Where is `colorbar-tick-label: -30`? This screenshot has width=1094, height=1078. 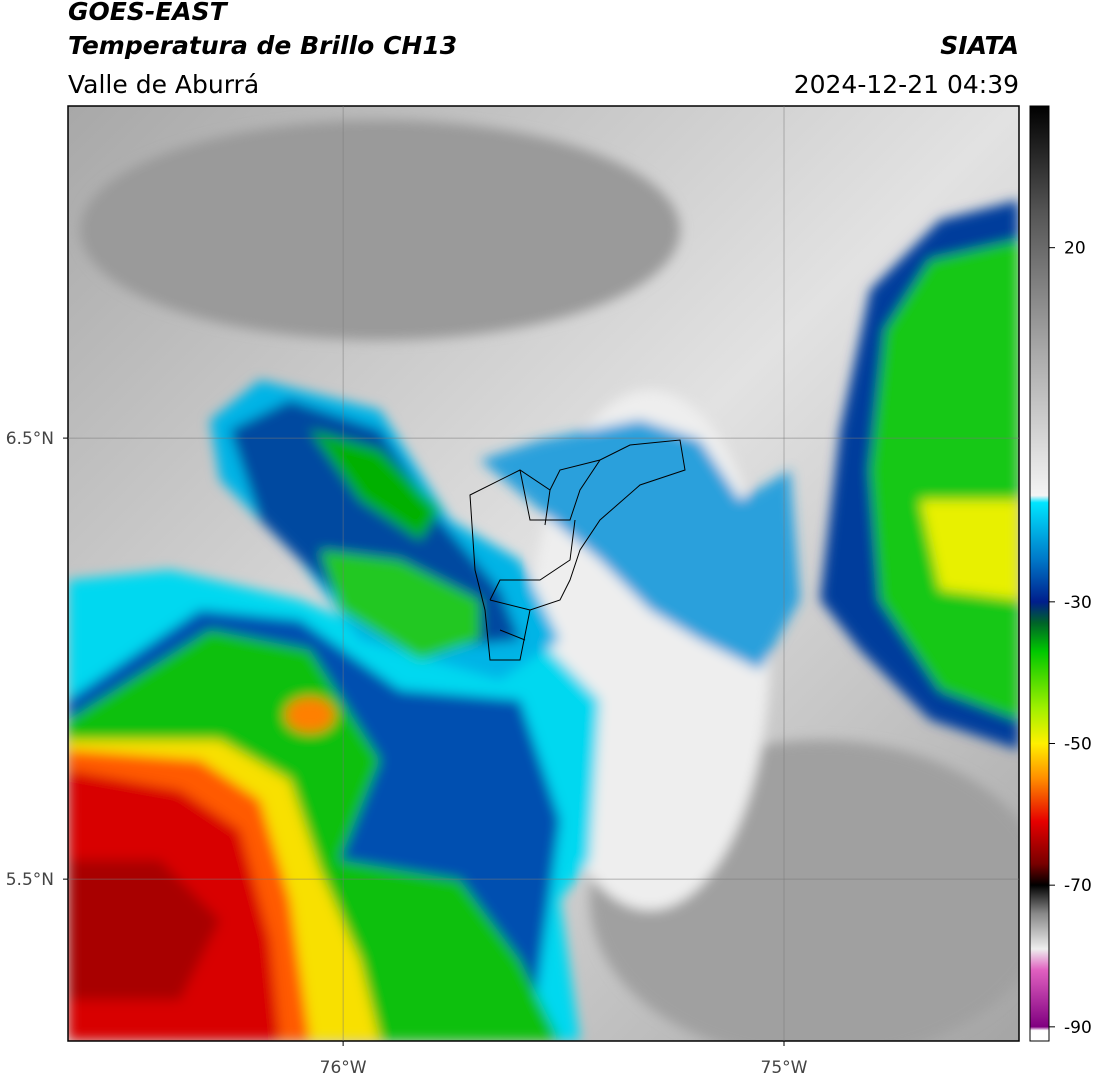 colorbar-tick-label: -30 is located at coordinates (1078, 603).